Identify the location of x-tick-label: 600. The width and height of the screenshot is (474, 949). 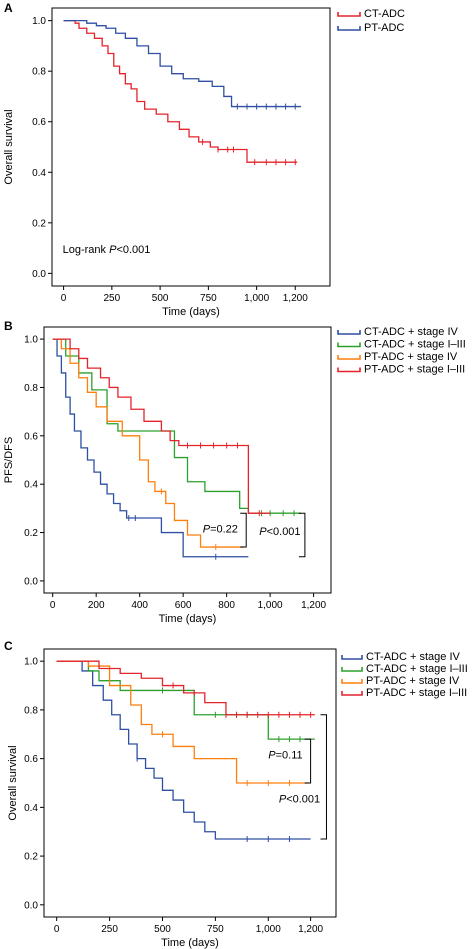
(183, 605).